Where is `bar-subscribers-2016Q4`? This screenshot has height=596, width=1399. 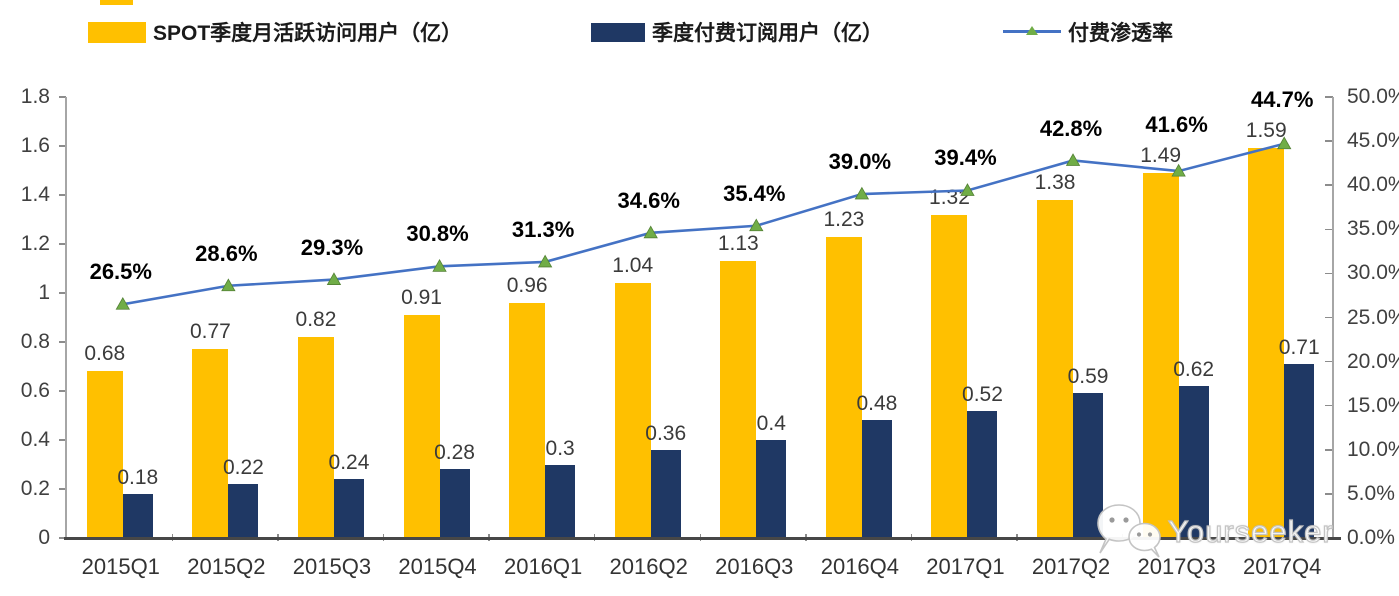 bar-subscribers-2016Q4 is located at coordinates (876, 479).